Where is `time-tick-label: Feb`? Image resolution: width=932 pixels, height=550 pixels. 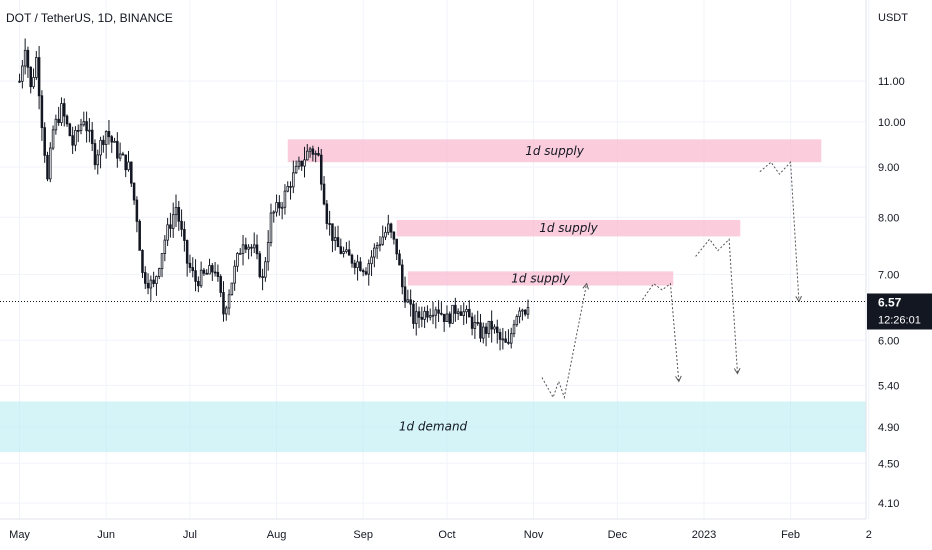
time-tick-label: Feb is located at coordinates (790, 535).